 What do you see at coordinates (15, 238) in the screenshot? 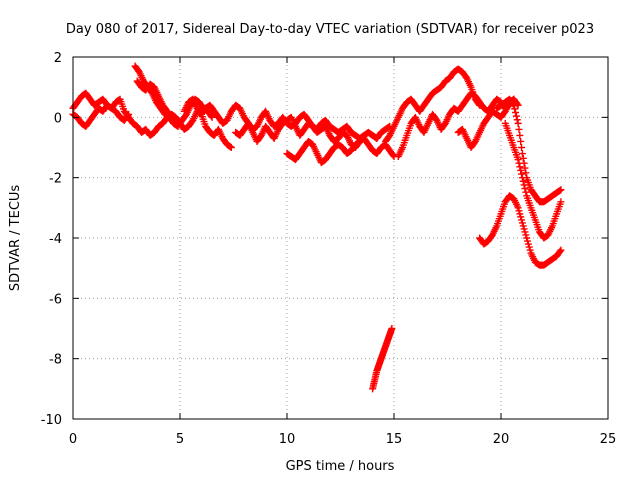
I see `y-axis-label: SDTVAR / TECUs` at bounding box center [15, 238].